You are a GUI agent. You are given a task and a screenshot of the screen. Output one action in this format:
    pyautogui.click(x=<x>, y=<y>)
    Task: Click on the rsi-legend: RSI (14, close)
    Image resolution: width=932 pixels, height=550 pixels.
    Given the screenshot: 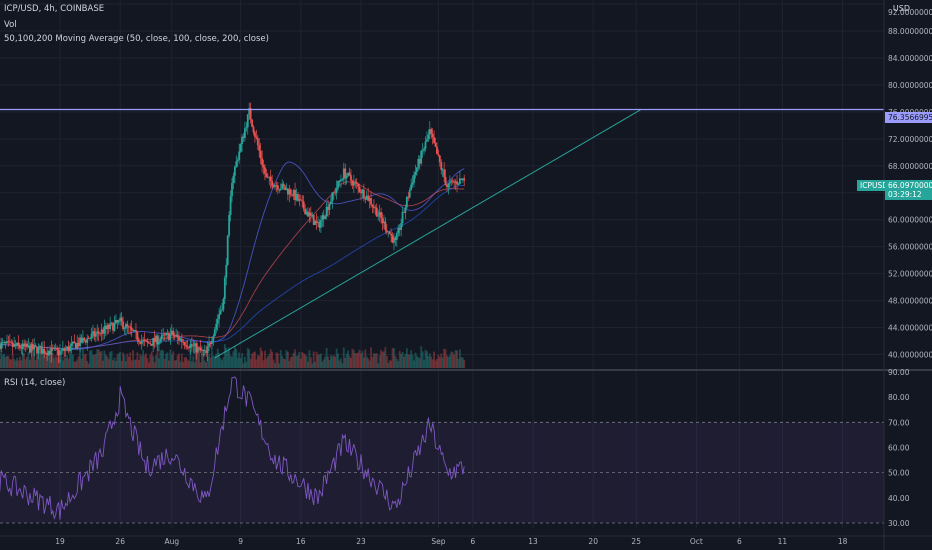 What is the action you would take?
    pyautogui.click(x=35, y=383)
    